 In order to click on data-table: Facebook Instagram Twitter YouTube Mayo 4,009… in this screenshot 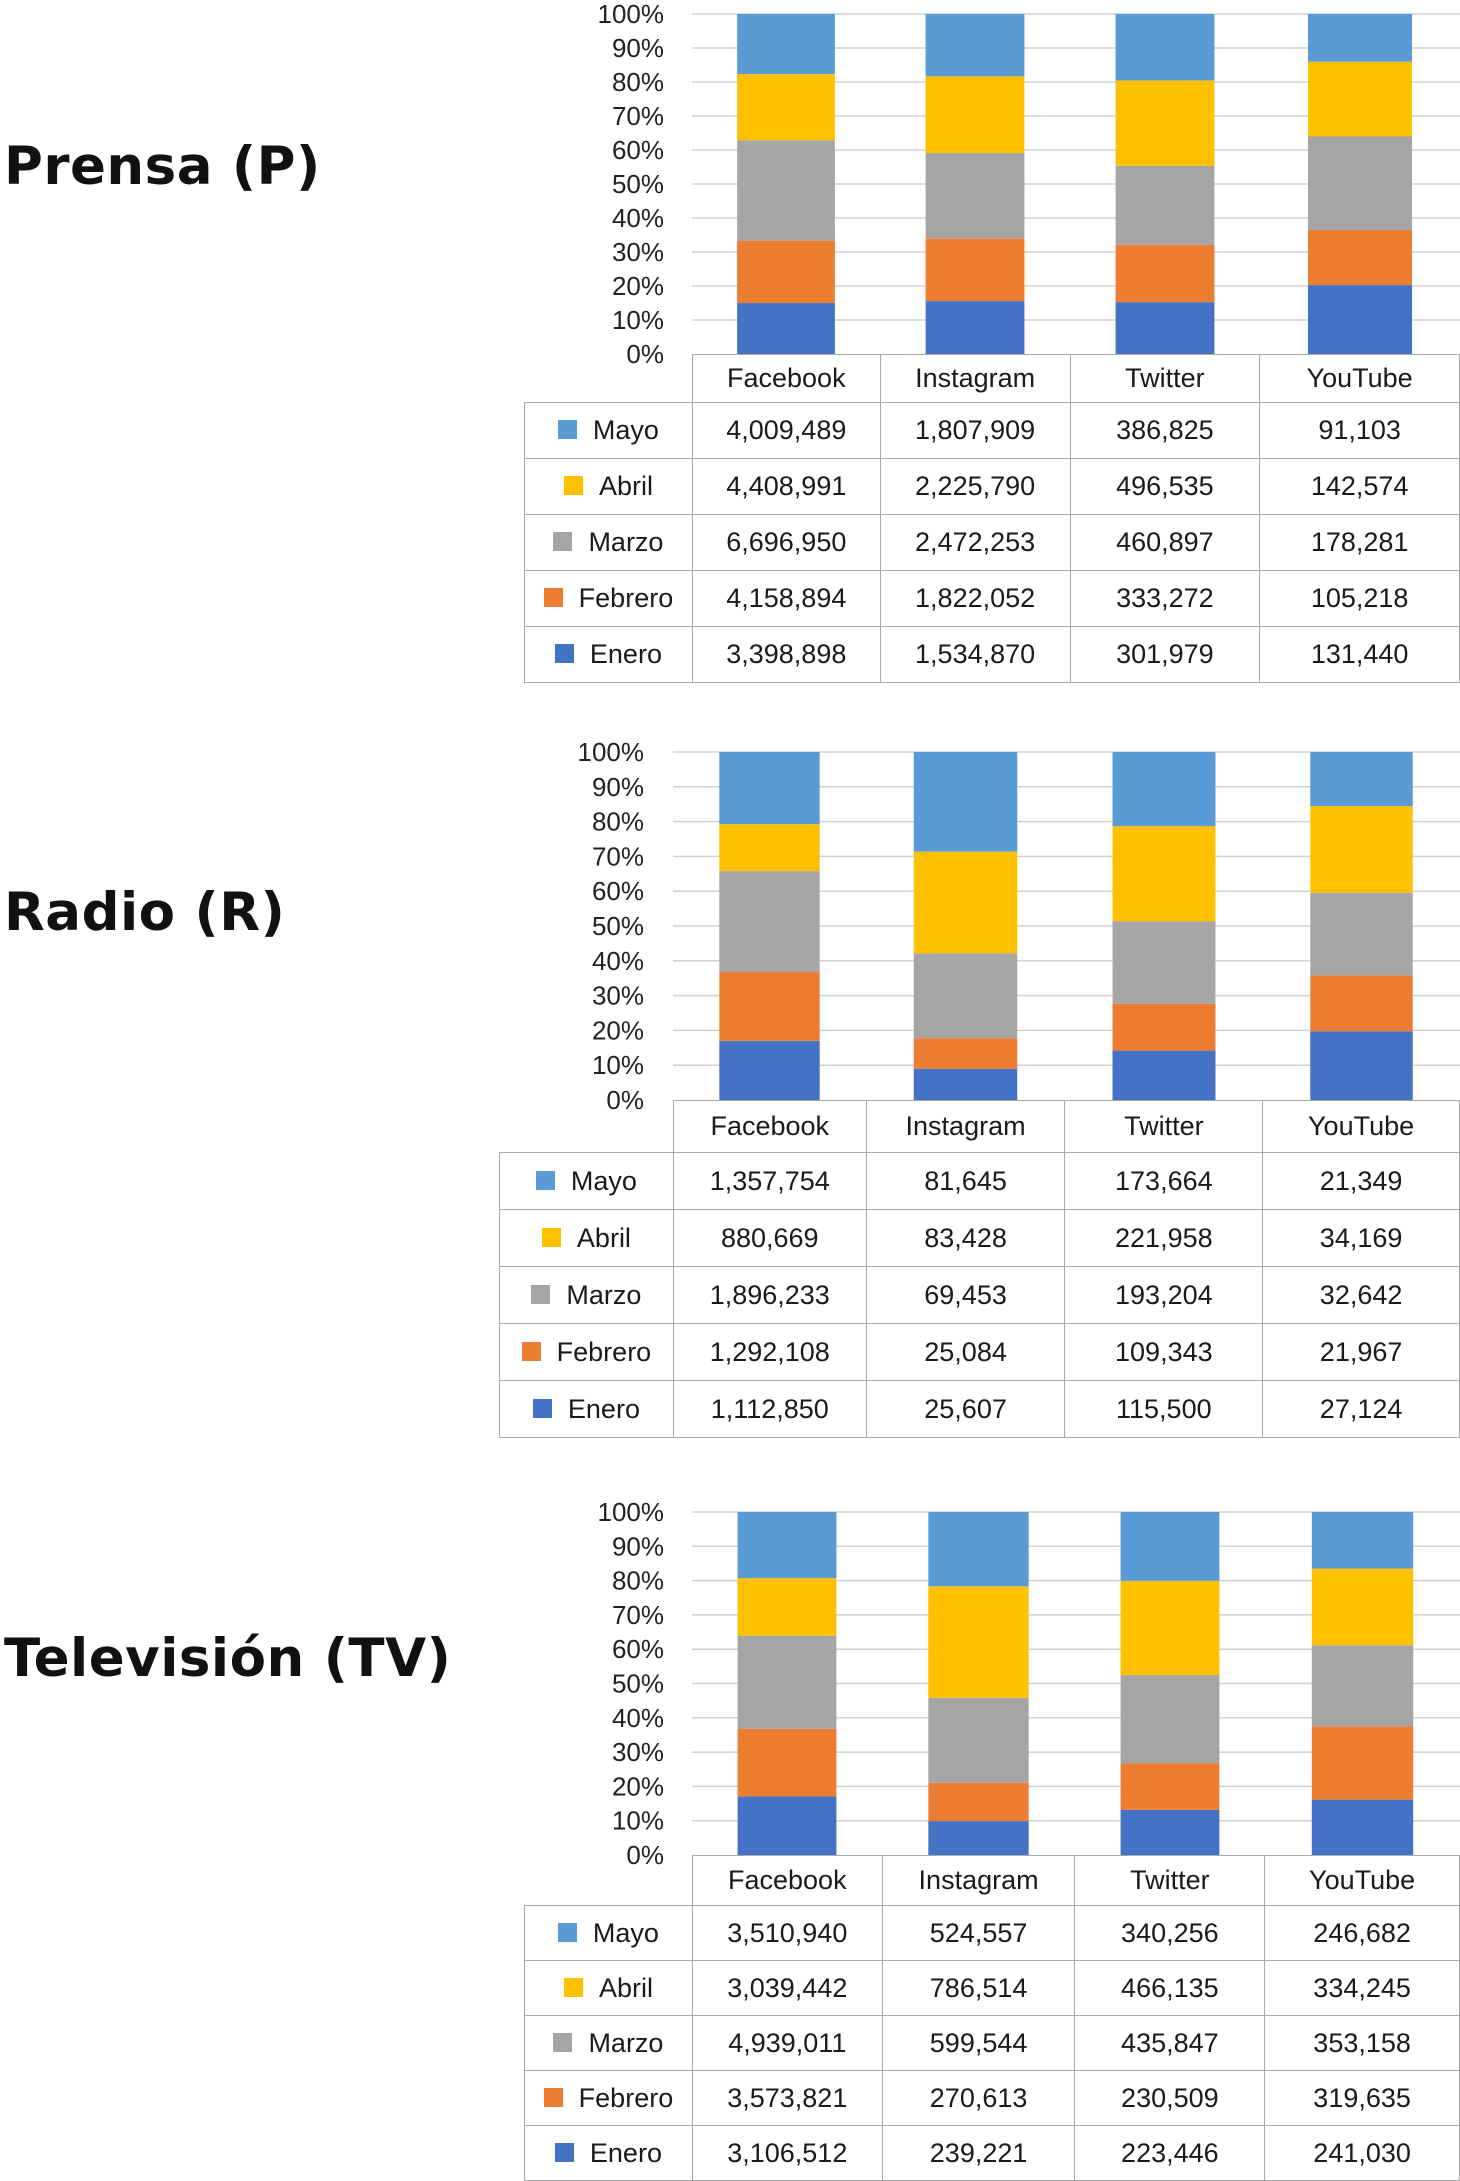, I will do `click(992, 518)`.